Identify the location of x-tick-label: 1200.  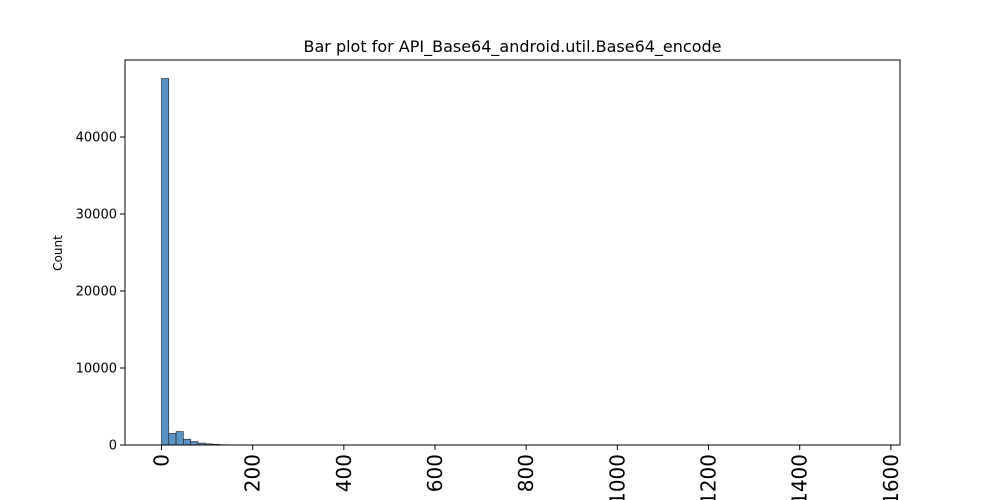
(709, 477).